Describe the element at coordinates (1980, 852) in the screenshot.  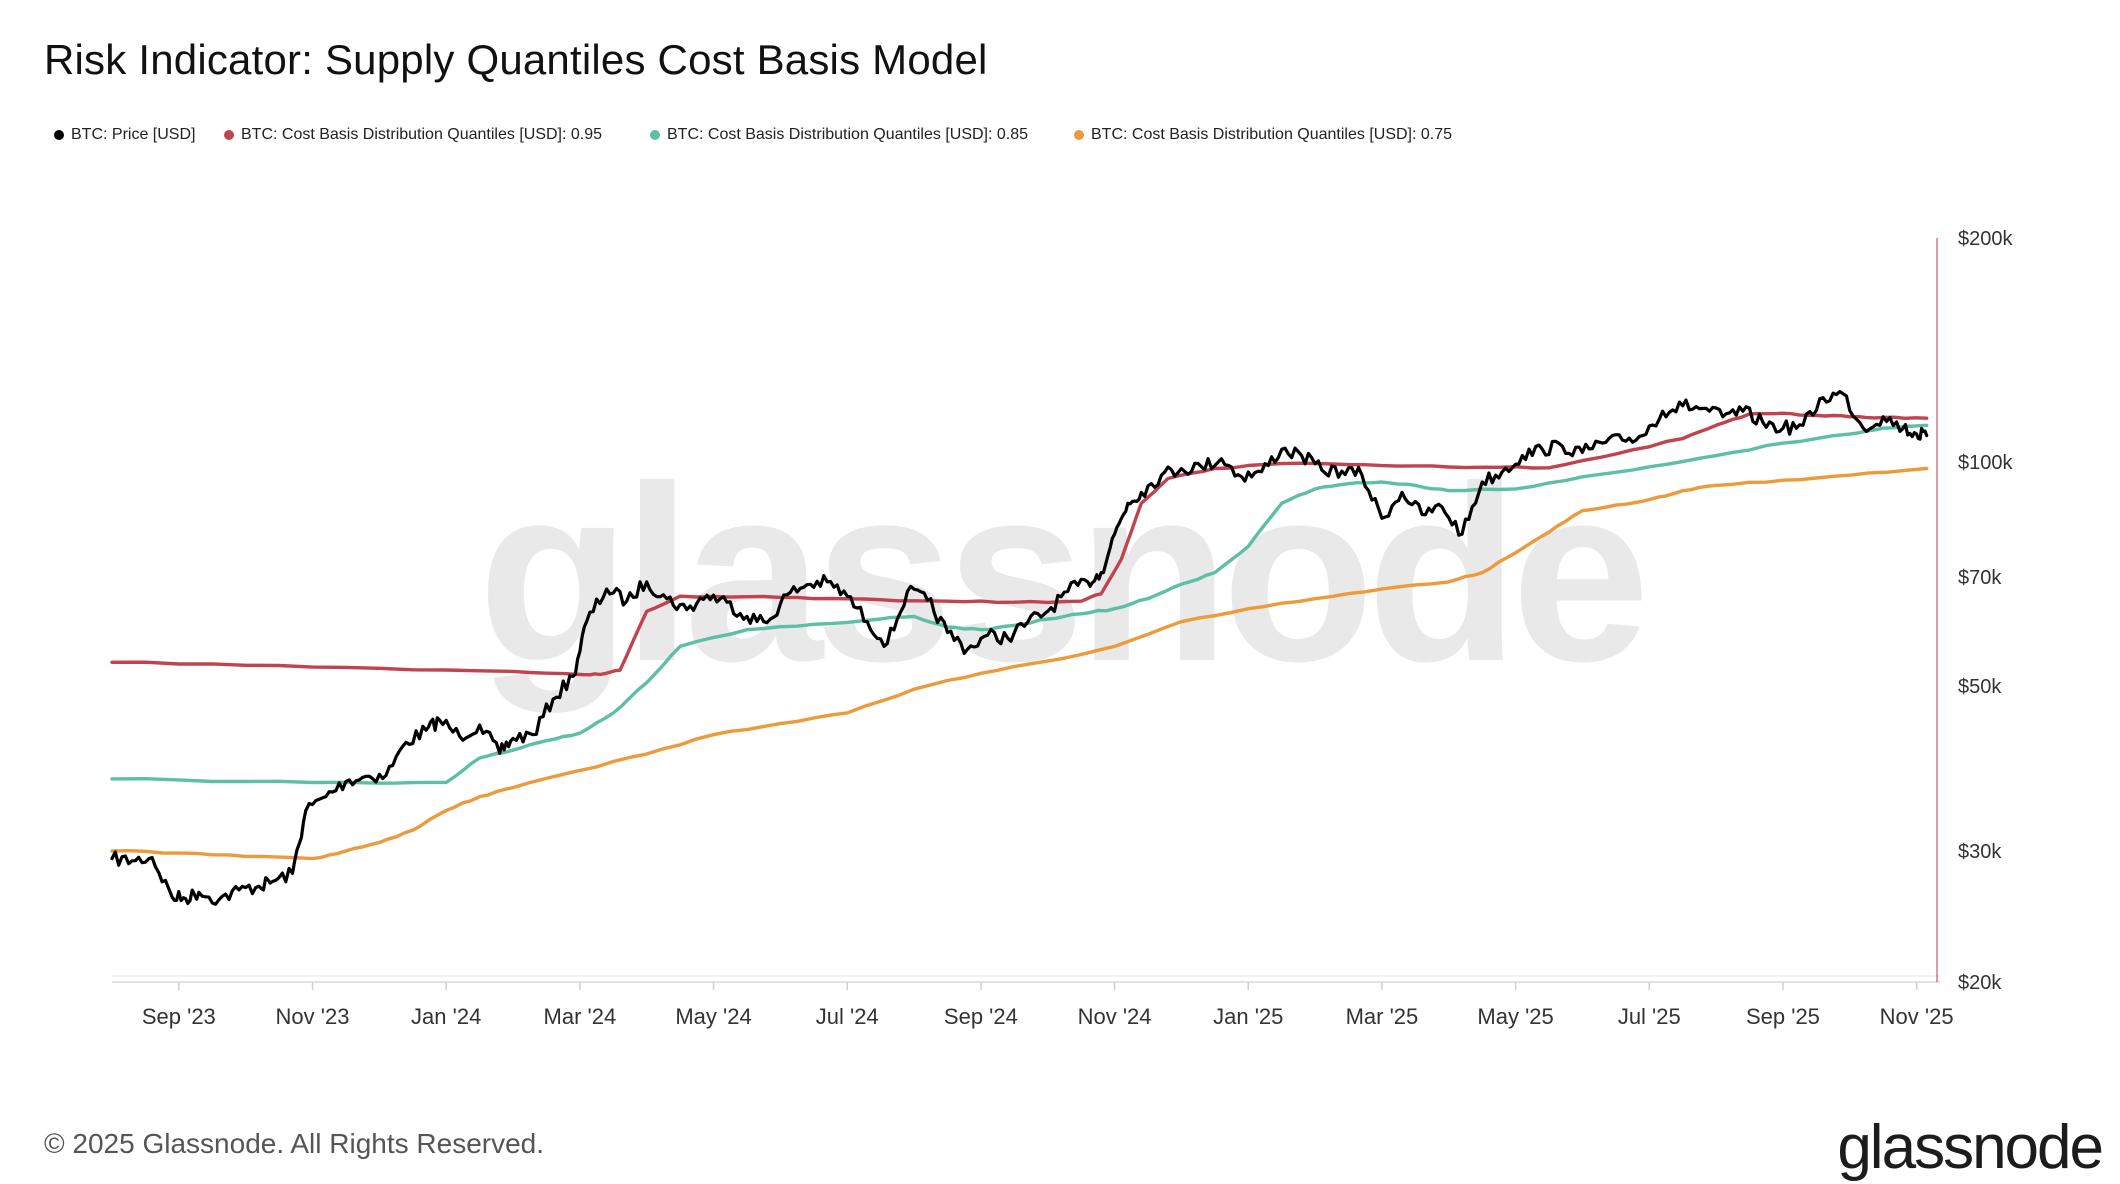
I see `y-tick-label: $30k` at that location.